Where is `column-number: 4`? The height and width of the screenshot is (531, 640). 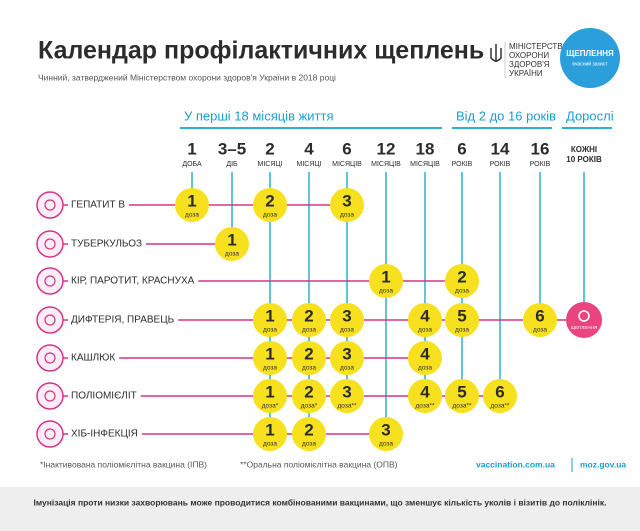
column-number: 4 is located at coordinates (309, 148).